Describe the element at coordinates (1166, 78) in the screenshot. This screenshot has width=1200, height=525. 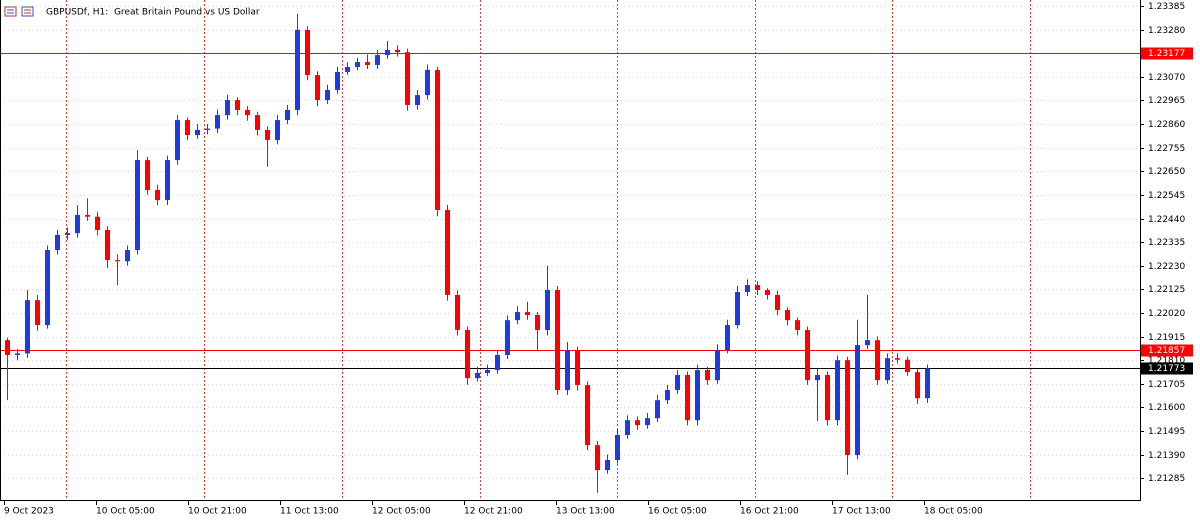
I see `y-tick-label: 1.23070` at that location.